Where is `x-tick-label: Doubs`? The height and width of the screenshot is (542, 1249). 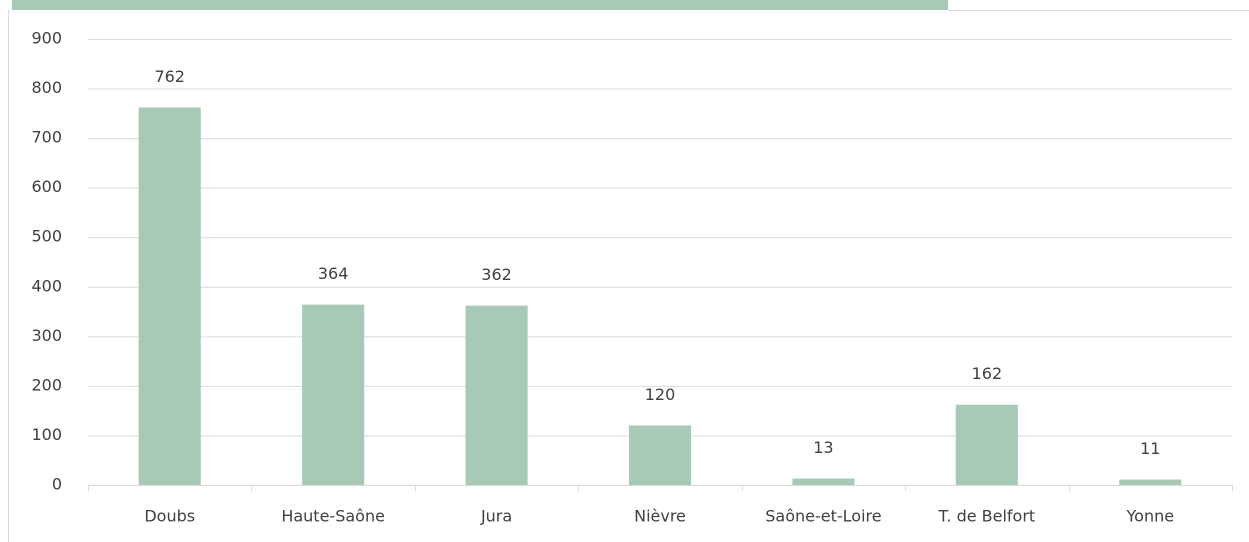
x-tick-label: Doubs is located at coordinates (169, 516).